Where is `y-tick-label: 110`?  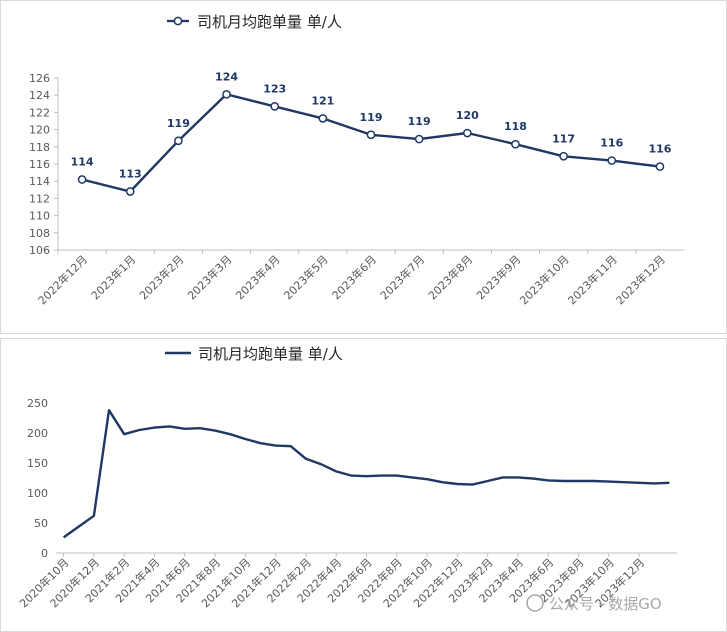 y-tick-label: 110 is located at coordinates (39, 216).